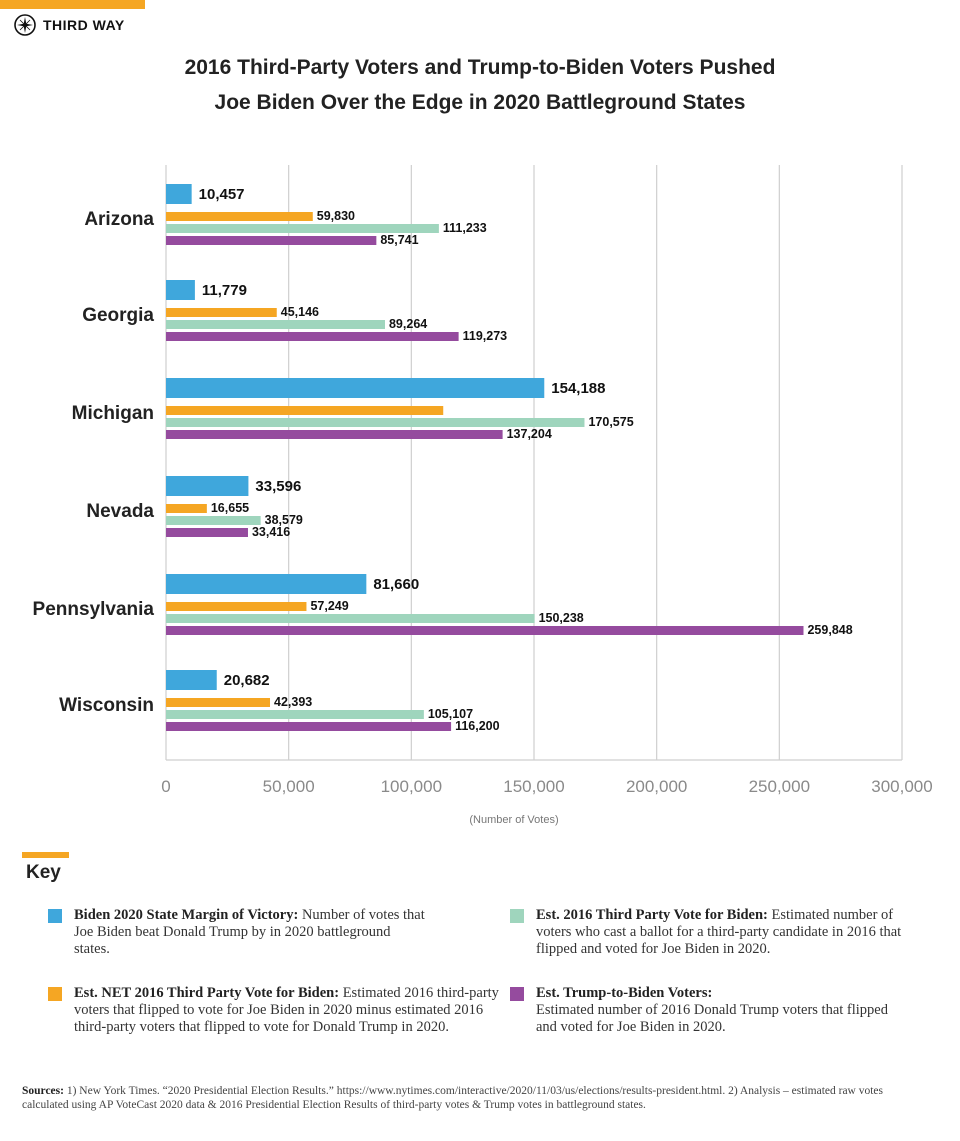  Describe the element at coordinates (222, 194) in the screenshot. I see `data-label: 10,457` at that location.